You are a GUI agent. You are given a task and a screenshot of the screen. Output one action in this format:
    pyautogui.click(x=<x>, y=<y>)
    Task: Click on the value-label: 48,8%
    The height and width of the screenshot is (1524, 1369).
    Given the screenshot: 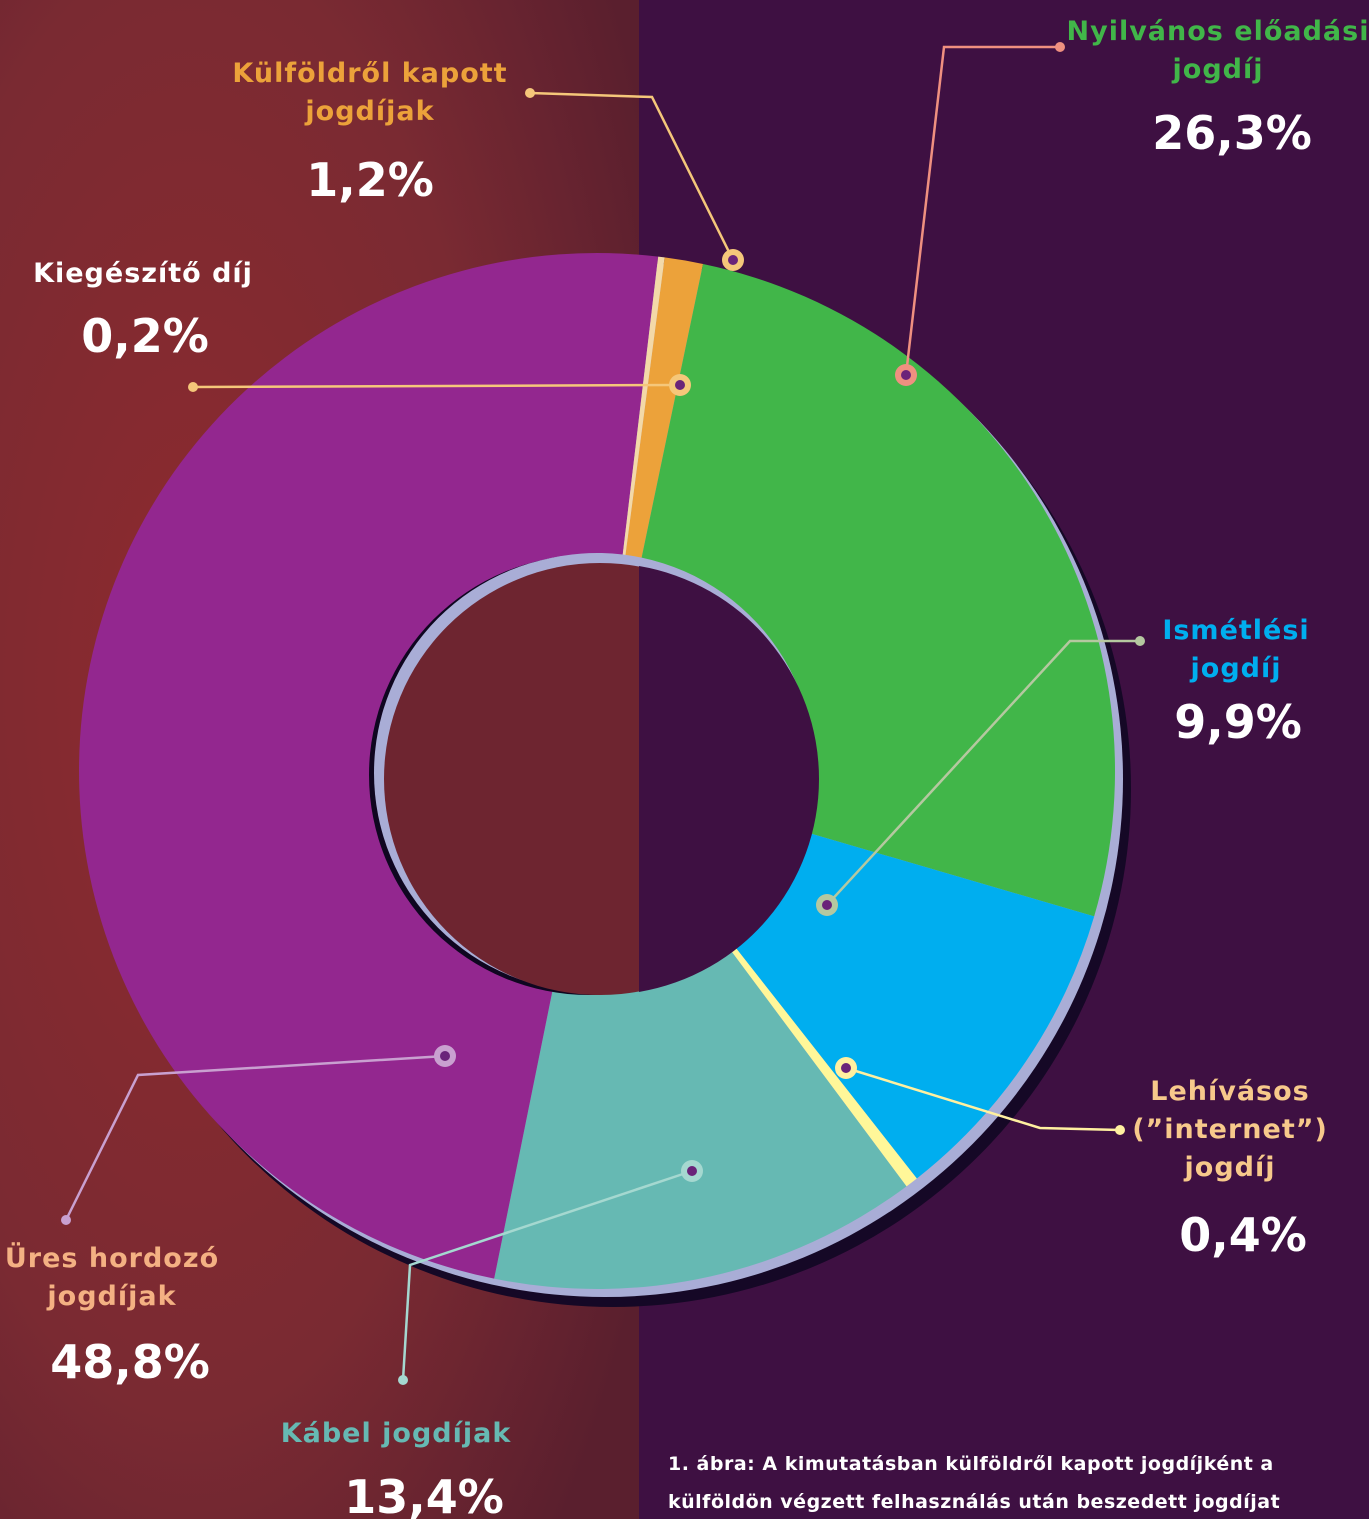 What is the action you would take?
    pyautogui.click(x=130, y=1362)
    